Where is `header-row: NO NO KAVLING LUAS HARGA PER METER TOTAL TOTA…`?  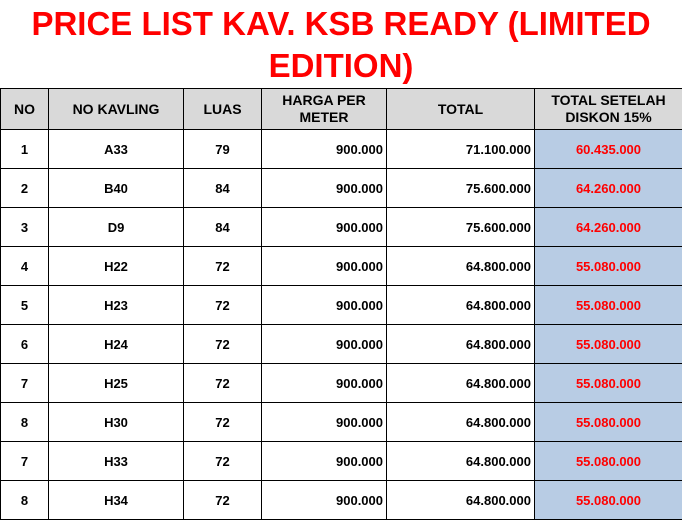
header-row: NO NO KAVLING LUAS HARGA PER METER TOTAL TOTA… is located at coordinates (341, 109).